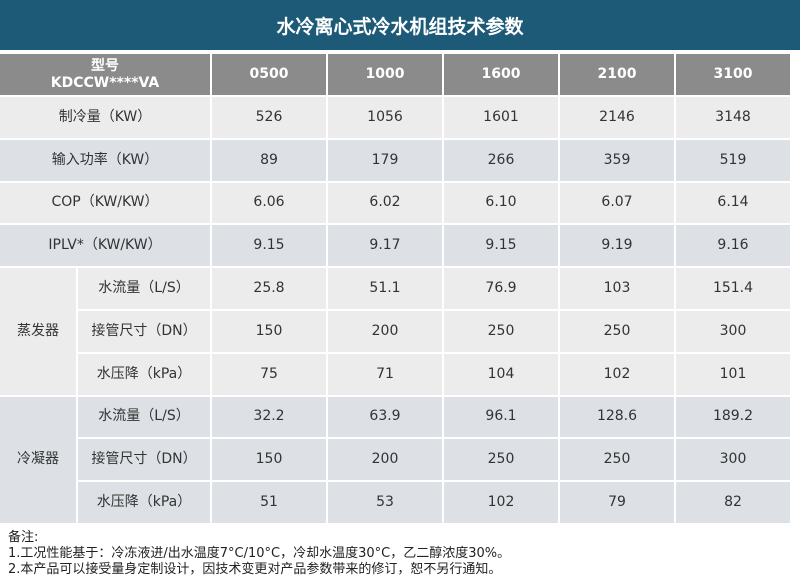  Describe the element at coordinates (618, 289) in the screenshot. I see `value-cell: 103` at that location.